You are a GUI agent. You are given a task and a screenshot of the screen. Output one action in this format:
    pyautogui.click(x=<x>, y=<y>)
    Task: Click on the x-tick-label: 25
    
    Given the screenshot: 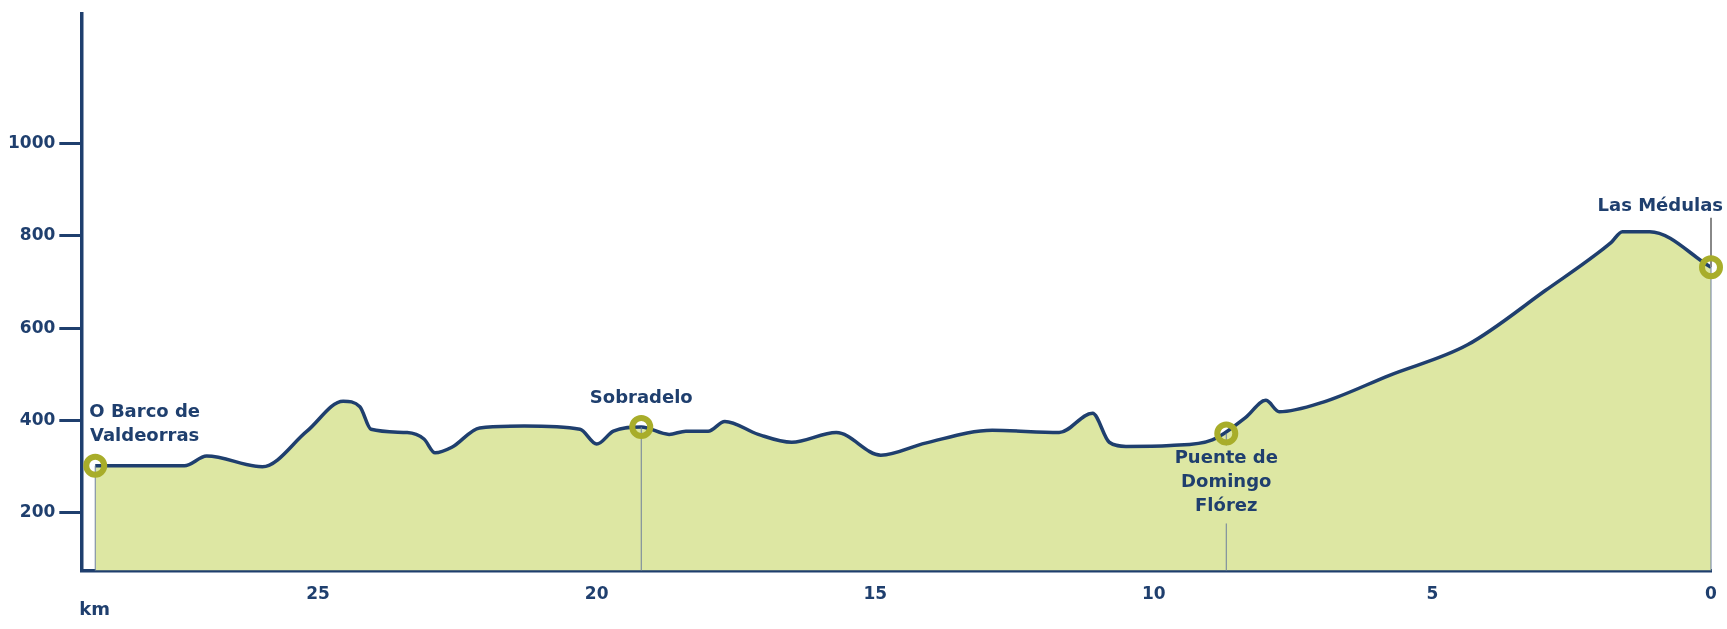 What is the action you would take?
    pyautogui.click(x=318, y=593)
    